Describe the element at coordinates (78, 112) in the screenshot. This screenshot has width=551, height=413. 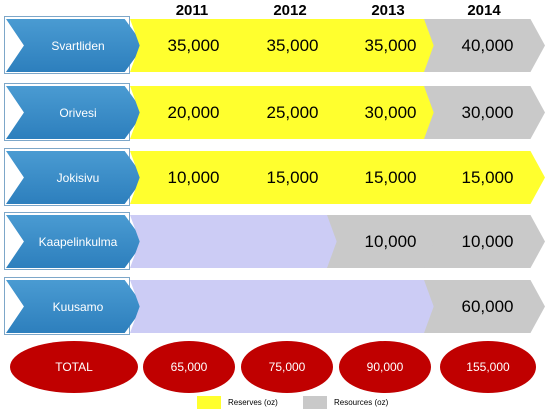
I see `mine-name: Orivesi` at that location.